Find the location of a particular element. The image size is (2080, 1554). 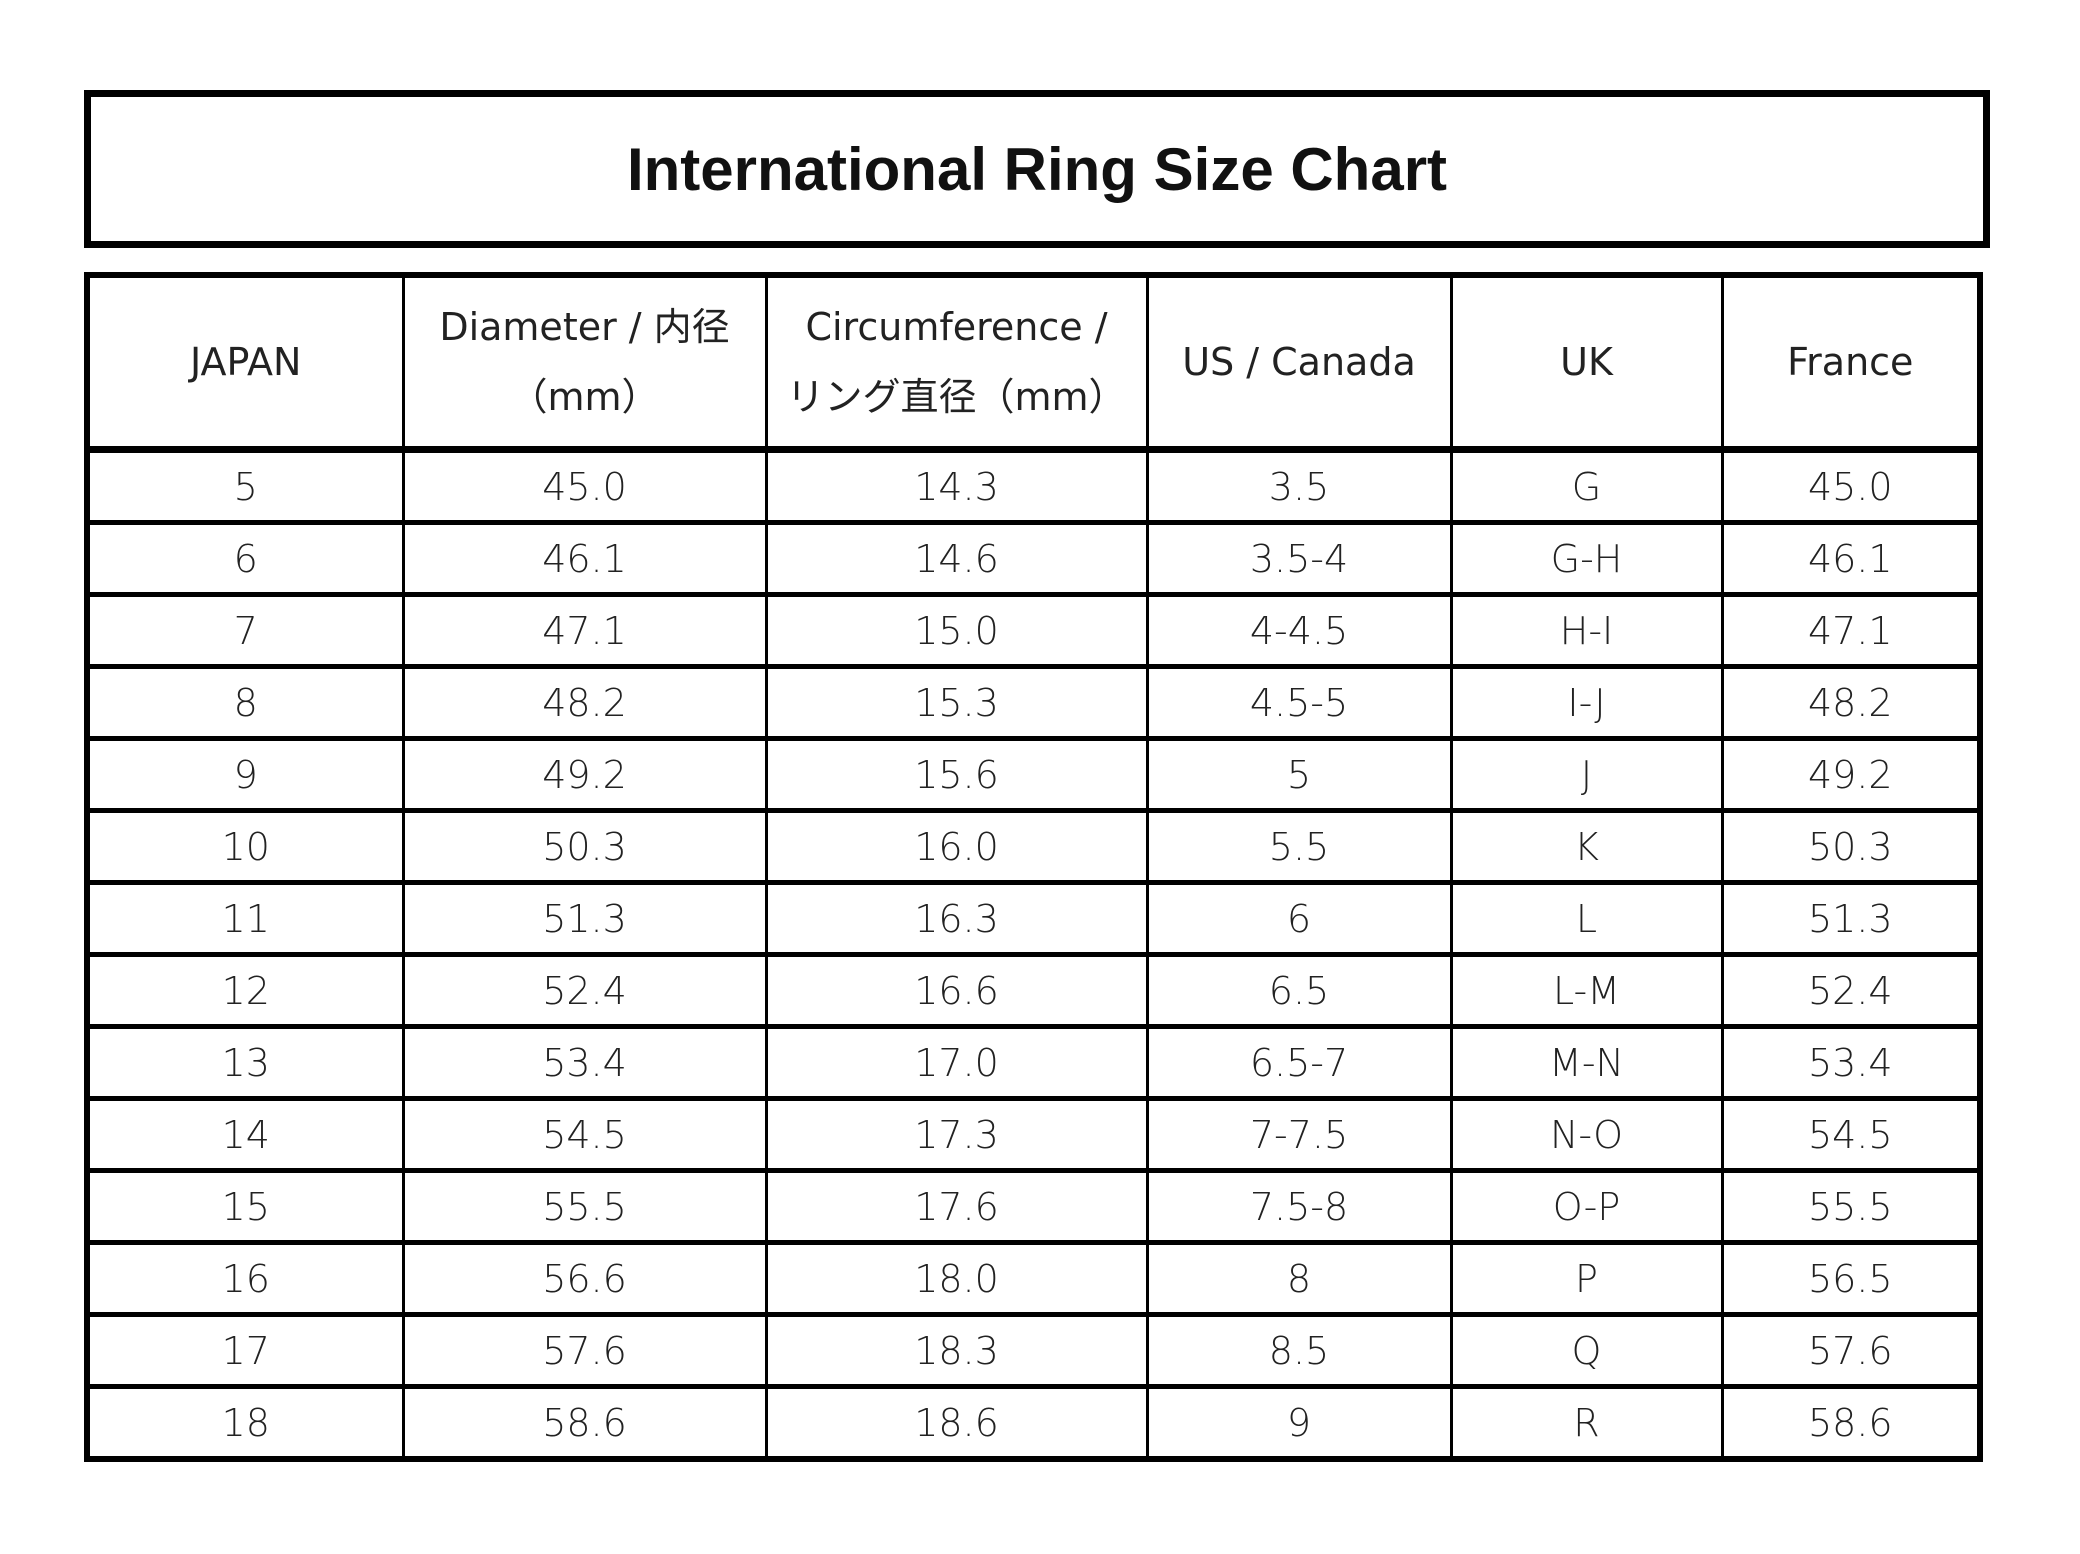

cell-japan: 8 is located at coordinates (245, 703).